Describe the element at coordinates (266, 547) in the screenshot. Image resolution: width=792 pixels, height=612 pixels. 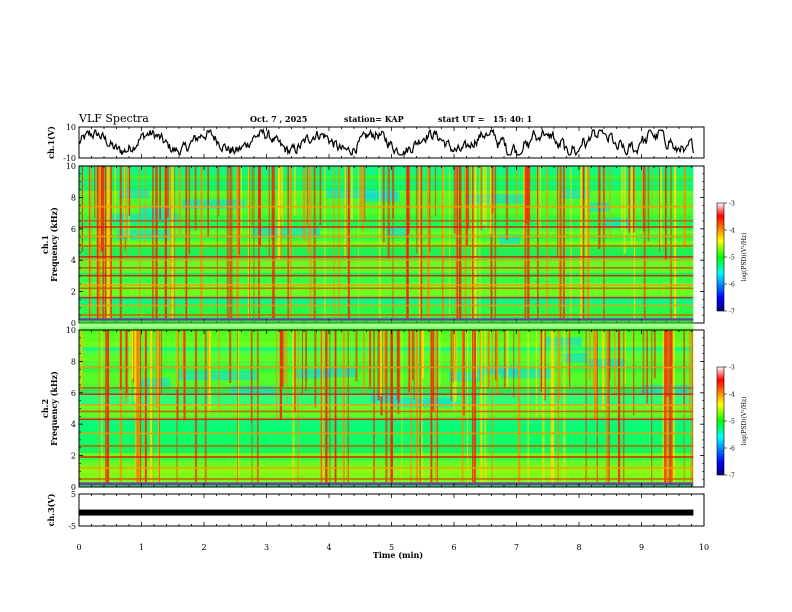
I see `x-tick-label: 3` at that location.